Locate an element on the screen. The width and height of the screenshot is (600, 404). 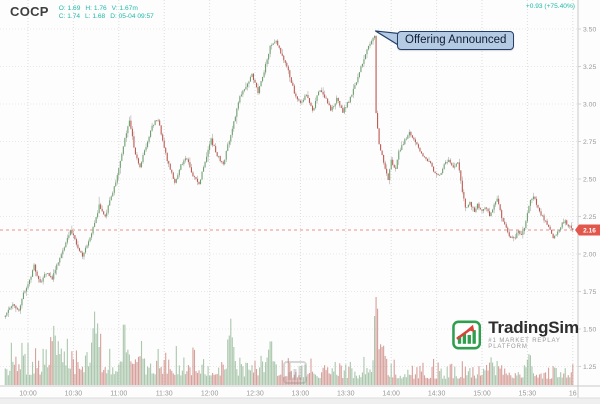
time-axis-label: 16 is located at coordinates (573, 394).